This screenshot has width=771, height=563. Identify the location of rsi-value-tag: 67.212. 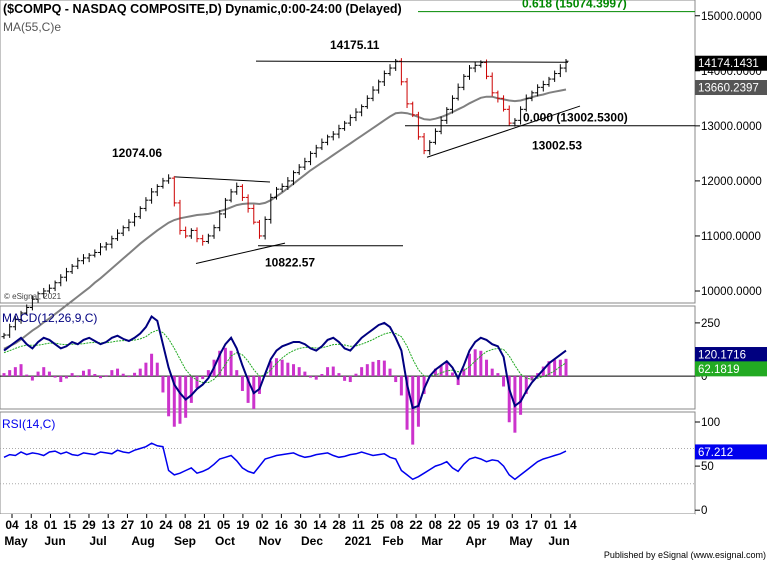
(715, 453).